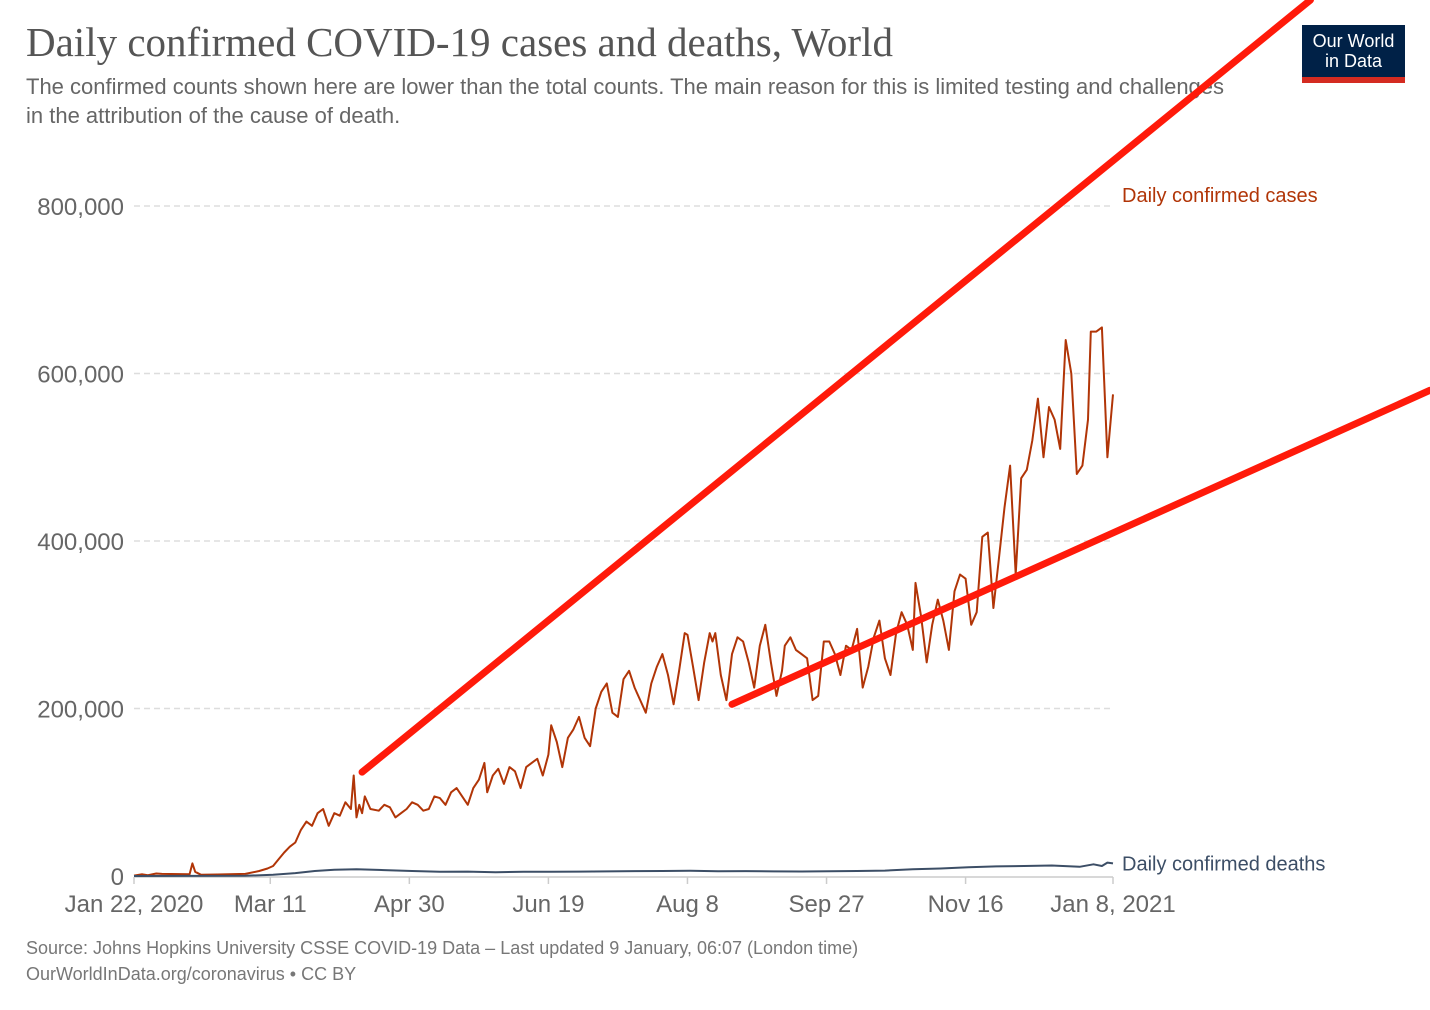 This screenshot has width=1430, height=1010. I want to click on x-tick-label: Jun 19, so click(548, 904).